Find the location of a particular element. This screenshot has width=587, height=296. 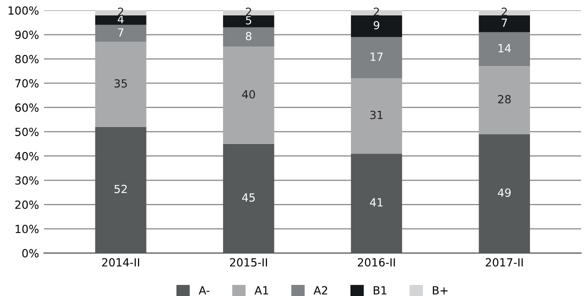

x-tick-label: 2016-II is located at coordinates (376, 262).